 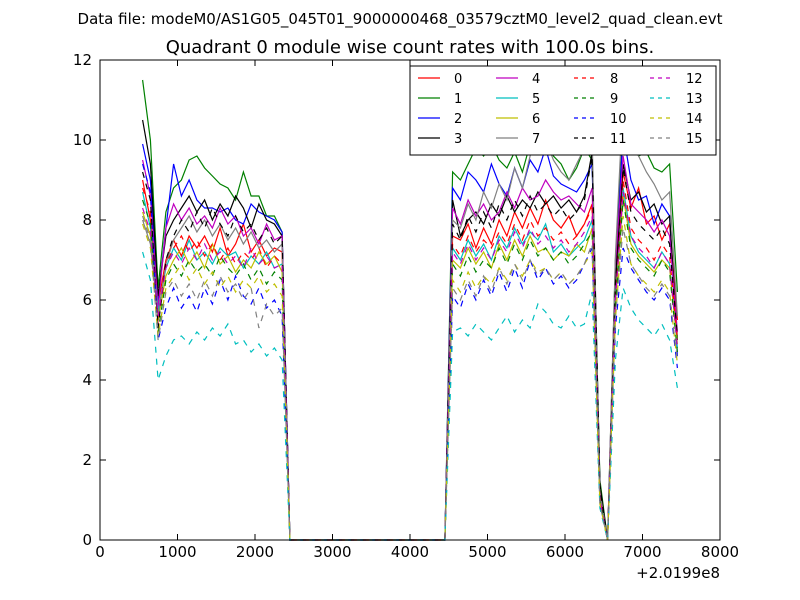 I want to click on legend-label-11: 11, so click(x=618, y=139).